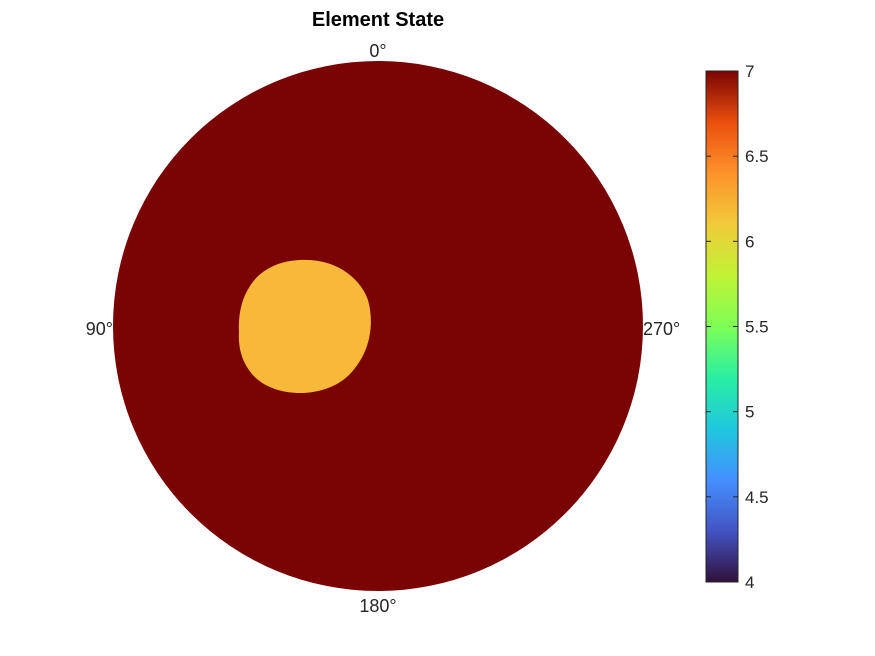 This screenshot has width=875, height=656. Describe the element at coordinates (304, 326) in the screenshot. I see `inclusion-region` at that location.